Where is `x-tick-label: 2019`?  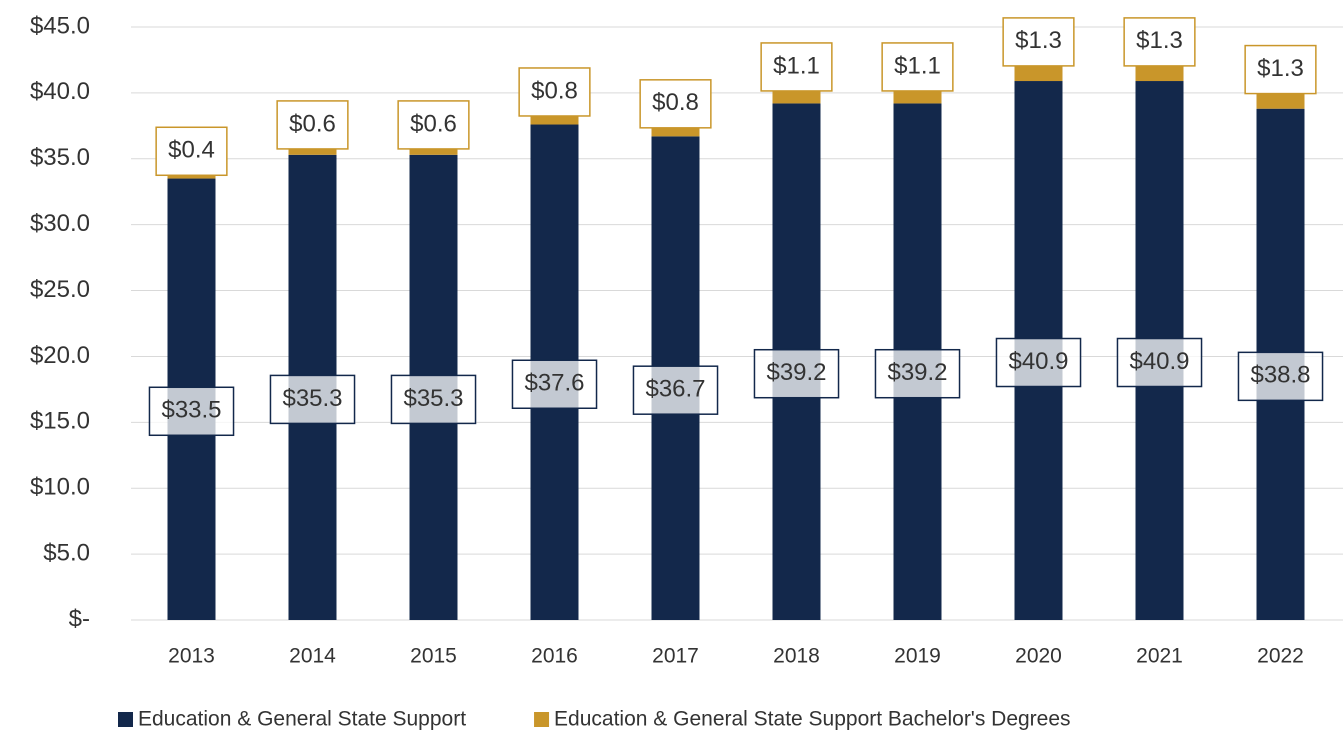
x-tick-label: 2019 is located at coordinates (917, 656).